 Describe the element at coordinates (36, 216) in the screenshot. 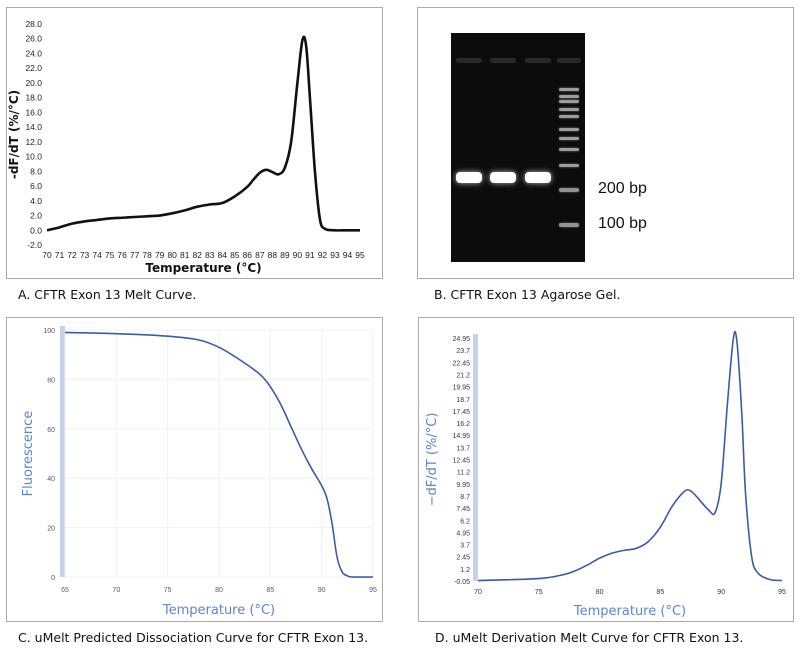

I see `y-tick-label: 2.0` at that location.